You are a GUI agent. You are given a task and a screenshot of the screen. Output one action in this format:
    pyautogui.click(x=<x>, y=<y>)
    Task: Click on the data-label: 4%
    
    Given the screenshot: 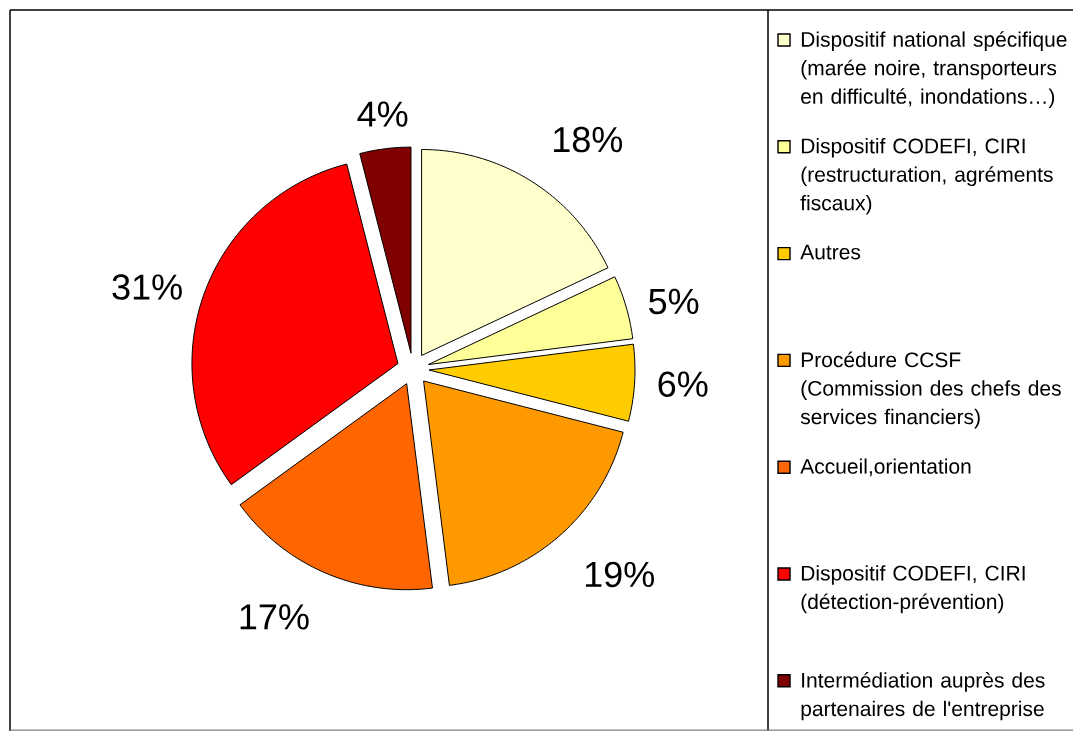 What is the action you would take?
    pyautogui.click(x=382, y=114)
    